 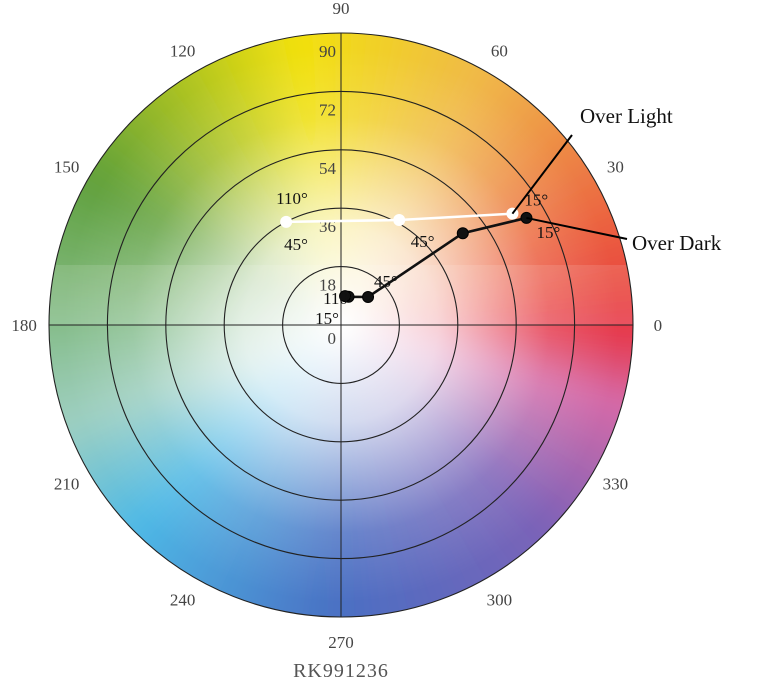 What do you see at coordinates (327, 51) in the screenshot?
I see `radial-tick-label: 90` at bounding box center [327, 51].